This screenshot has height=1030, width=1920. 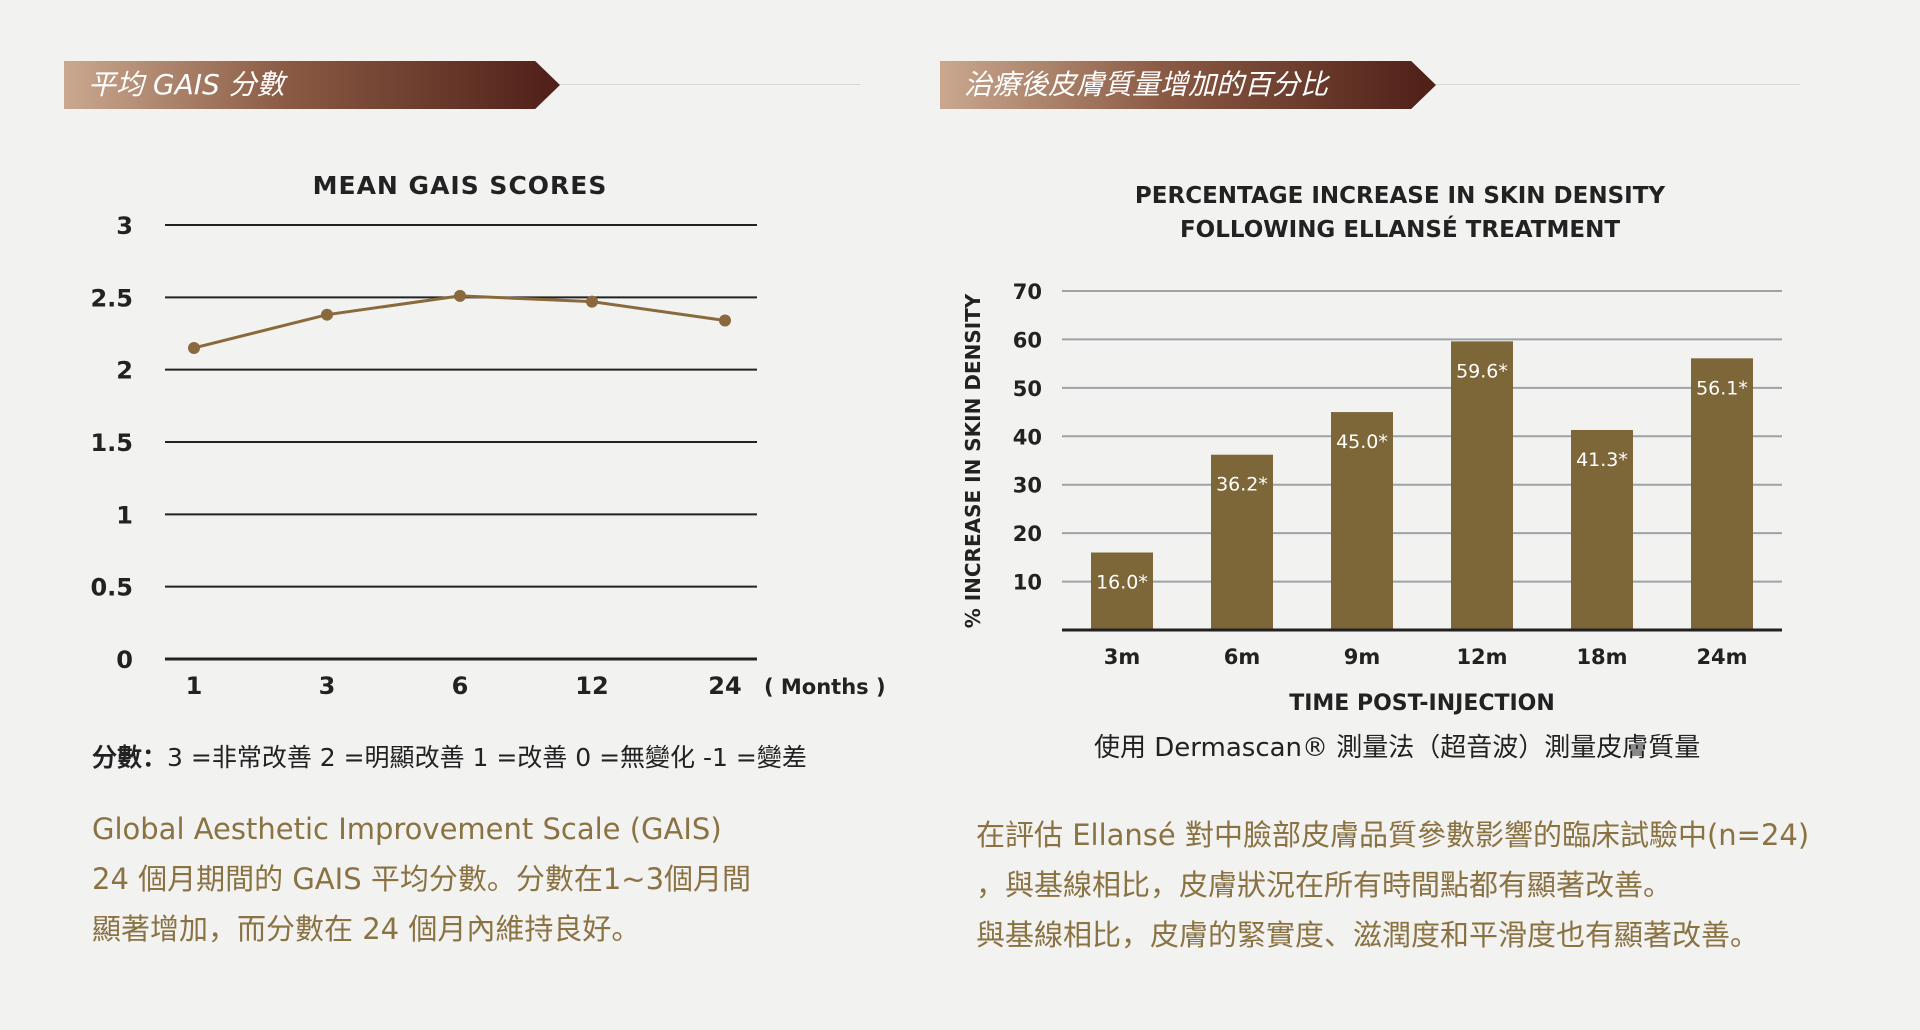 I want to click on left-banner-divider, so click(x=710, y=84).